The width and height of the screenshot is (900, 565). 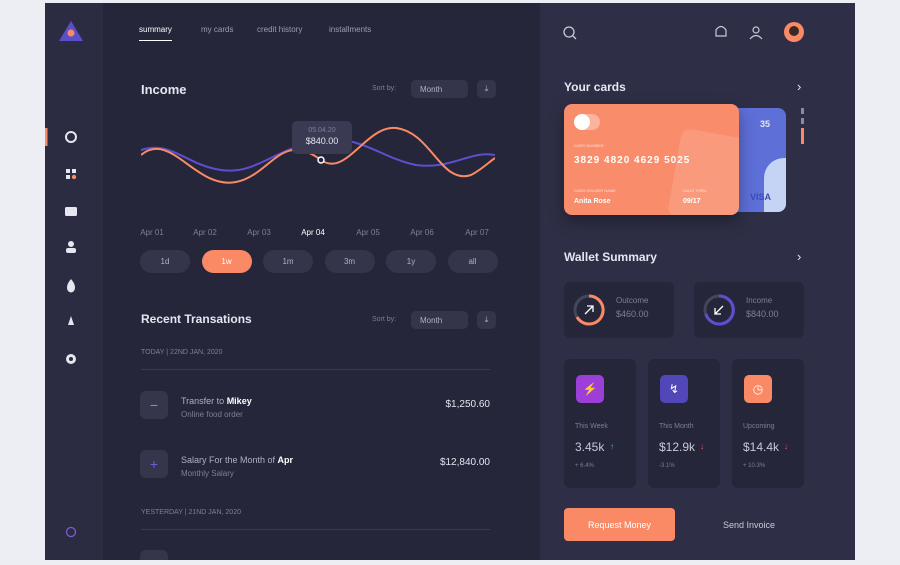 I want to click on button-label: Request Money, so click(x=619, y=524).